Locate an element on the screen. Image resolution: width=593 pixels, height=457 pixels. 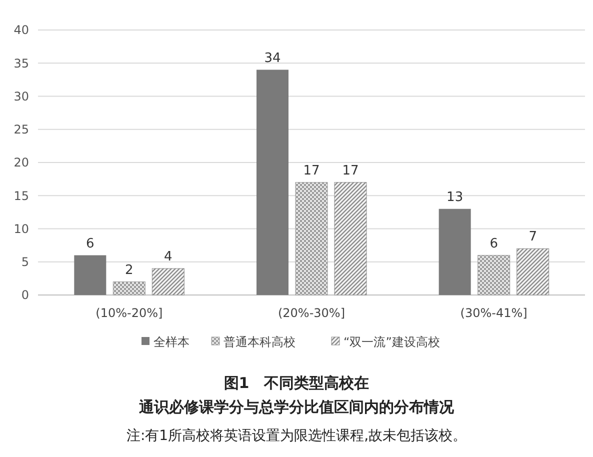
text: 注:有1所高校将英语设置为限选性课程,故未包括该校。 is located at coordinates (296, 436).